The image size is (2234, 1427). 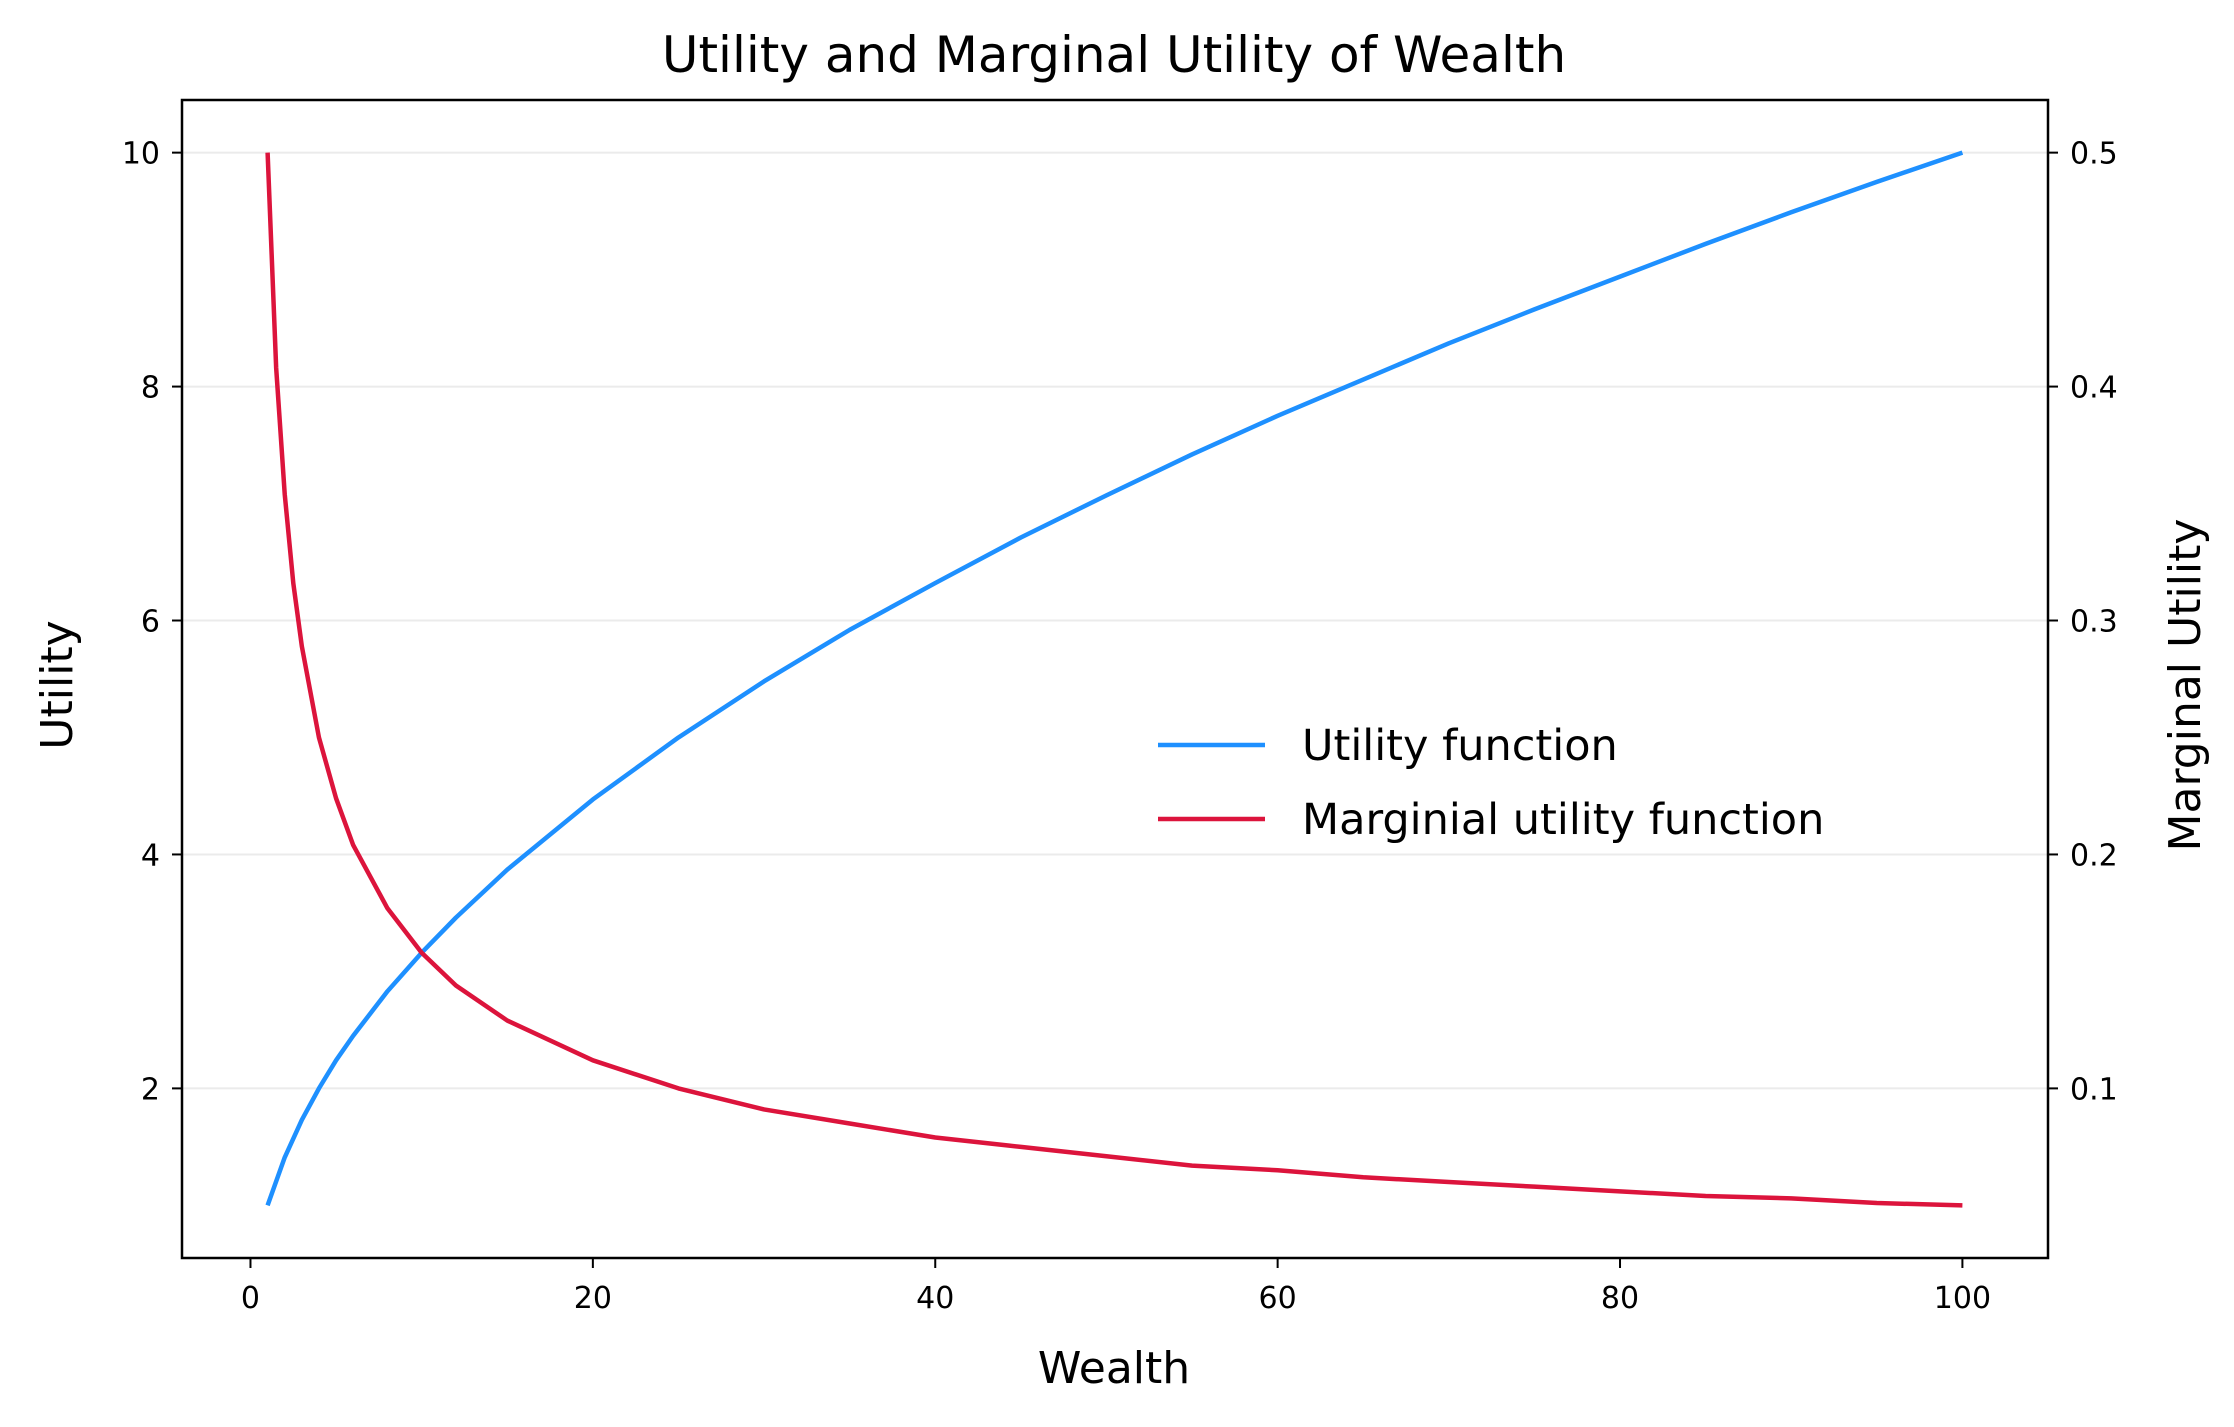 I want to click on x-tick-label: 100, so click(x=1962, y=1298).